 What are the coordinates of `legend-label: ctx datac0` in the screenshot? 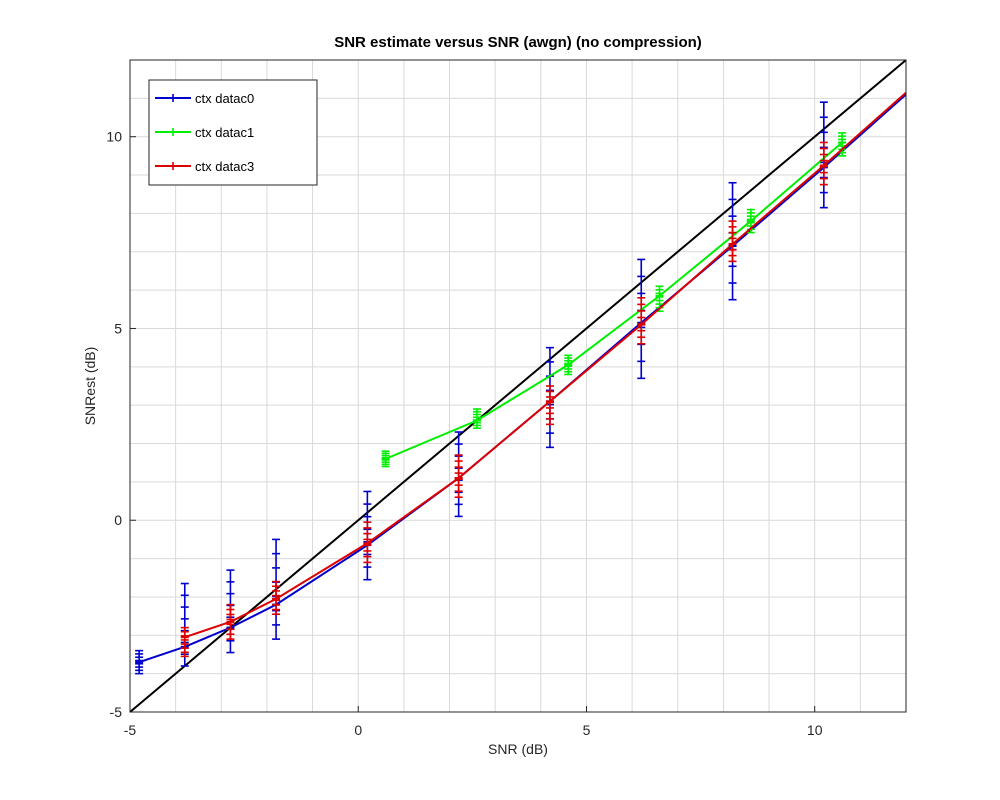 It's located at (224, 98).